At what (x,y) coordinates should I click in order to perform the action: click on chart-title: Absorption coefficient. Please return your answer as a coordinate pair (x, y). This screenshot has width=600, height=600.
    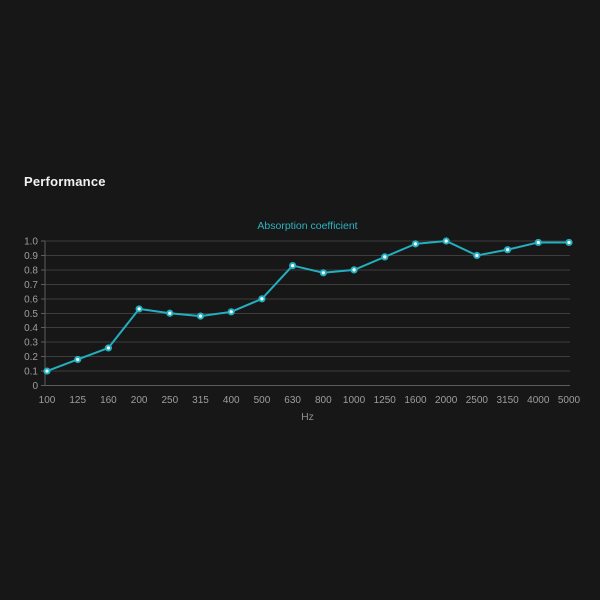
    Looking at the image, I should click on (307, 226).